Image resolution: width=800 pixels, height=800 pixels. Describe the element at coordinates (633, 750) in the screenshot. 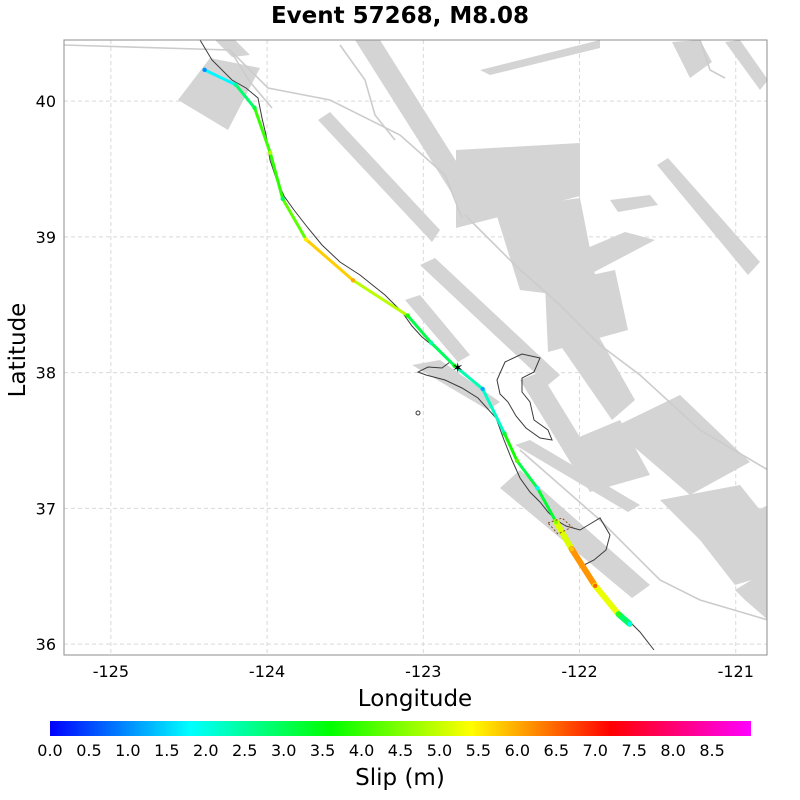

I see `colorbar-tick-label: 7.5` at that location.